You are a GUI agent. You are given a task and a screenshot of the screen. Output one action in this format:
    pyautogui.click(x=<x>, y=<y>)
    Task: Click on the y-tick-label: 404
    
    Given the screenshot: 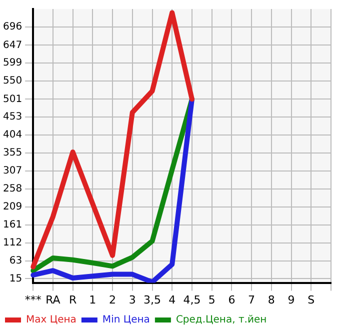 What is the action you would take?
    pyautogui.click(x=12, y=135)
    